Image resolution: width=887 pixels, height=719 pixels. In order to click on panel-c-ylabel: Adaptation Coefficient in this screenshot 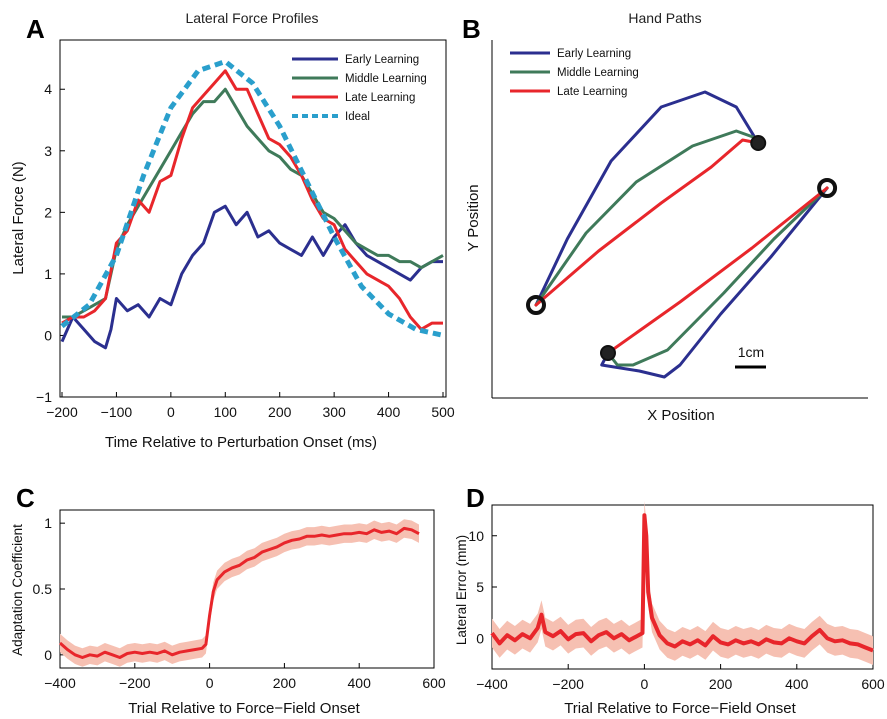, I will do `click(17, 590)`.